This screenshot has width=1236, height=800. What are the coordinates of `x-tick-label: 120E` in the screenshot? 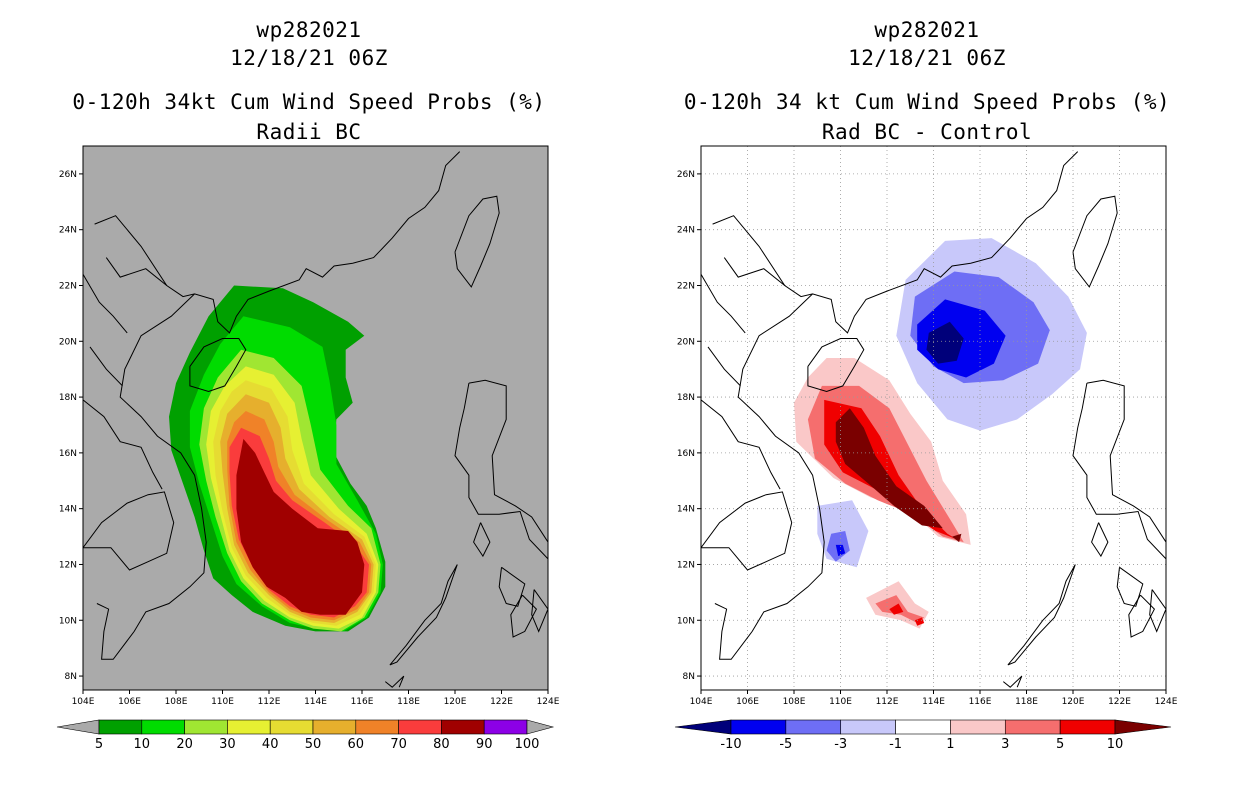 It's located at (1073, 702).